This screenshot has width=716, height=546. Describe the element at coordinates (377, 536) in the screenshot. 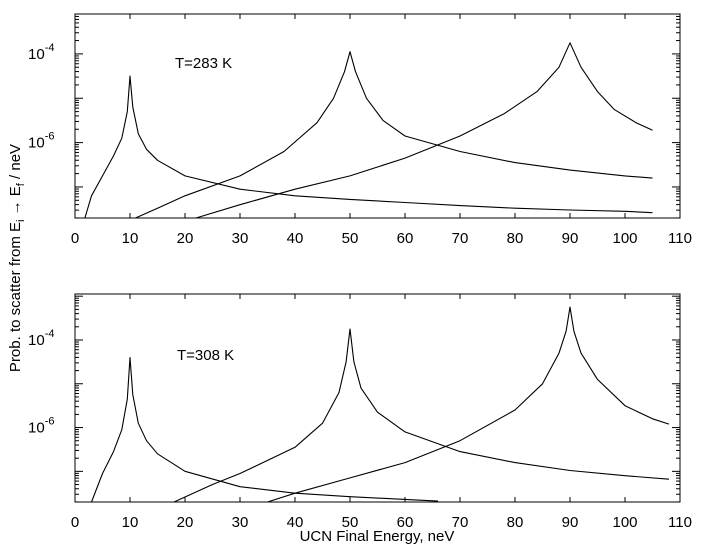

I see `x-axis-label: UCN Final Energy, neV` at that location.